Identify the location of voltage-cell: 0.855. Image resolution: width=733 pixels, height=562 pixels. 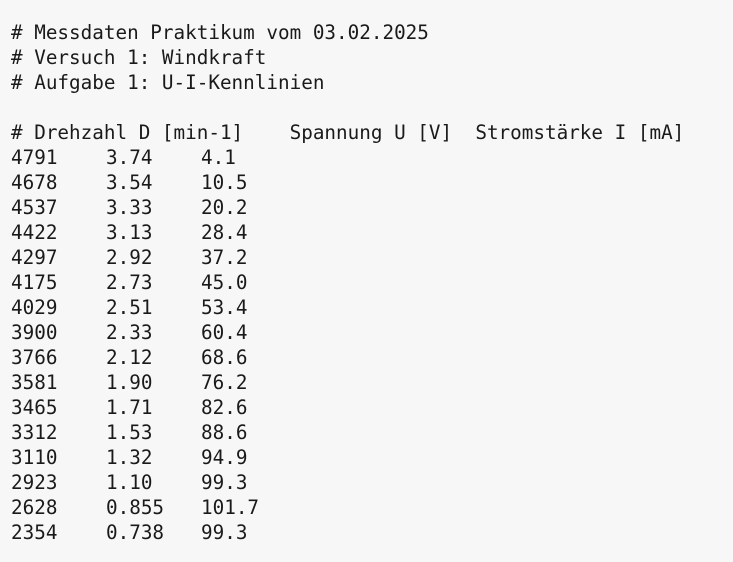
(135, 507).